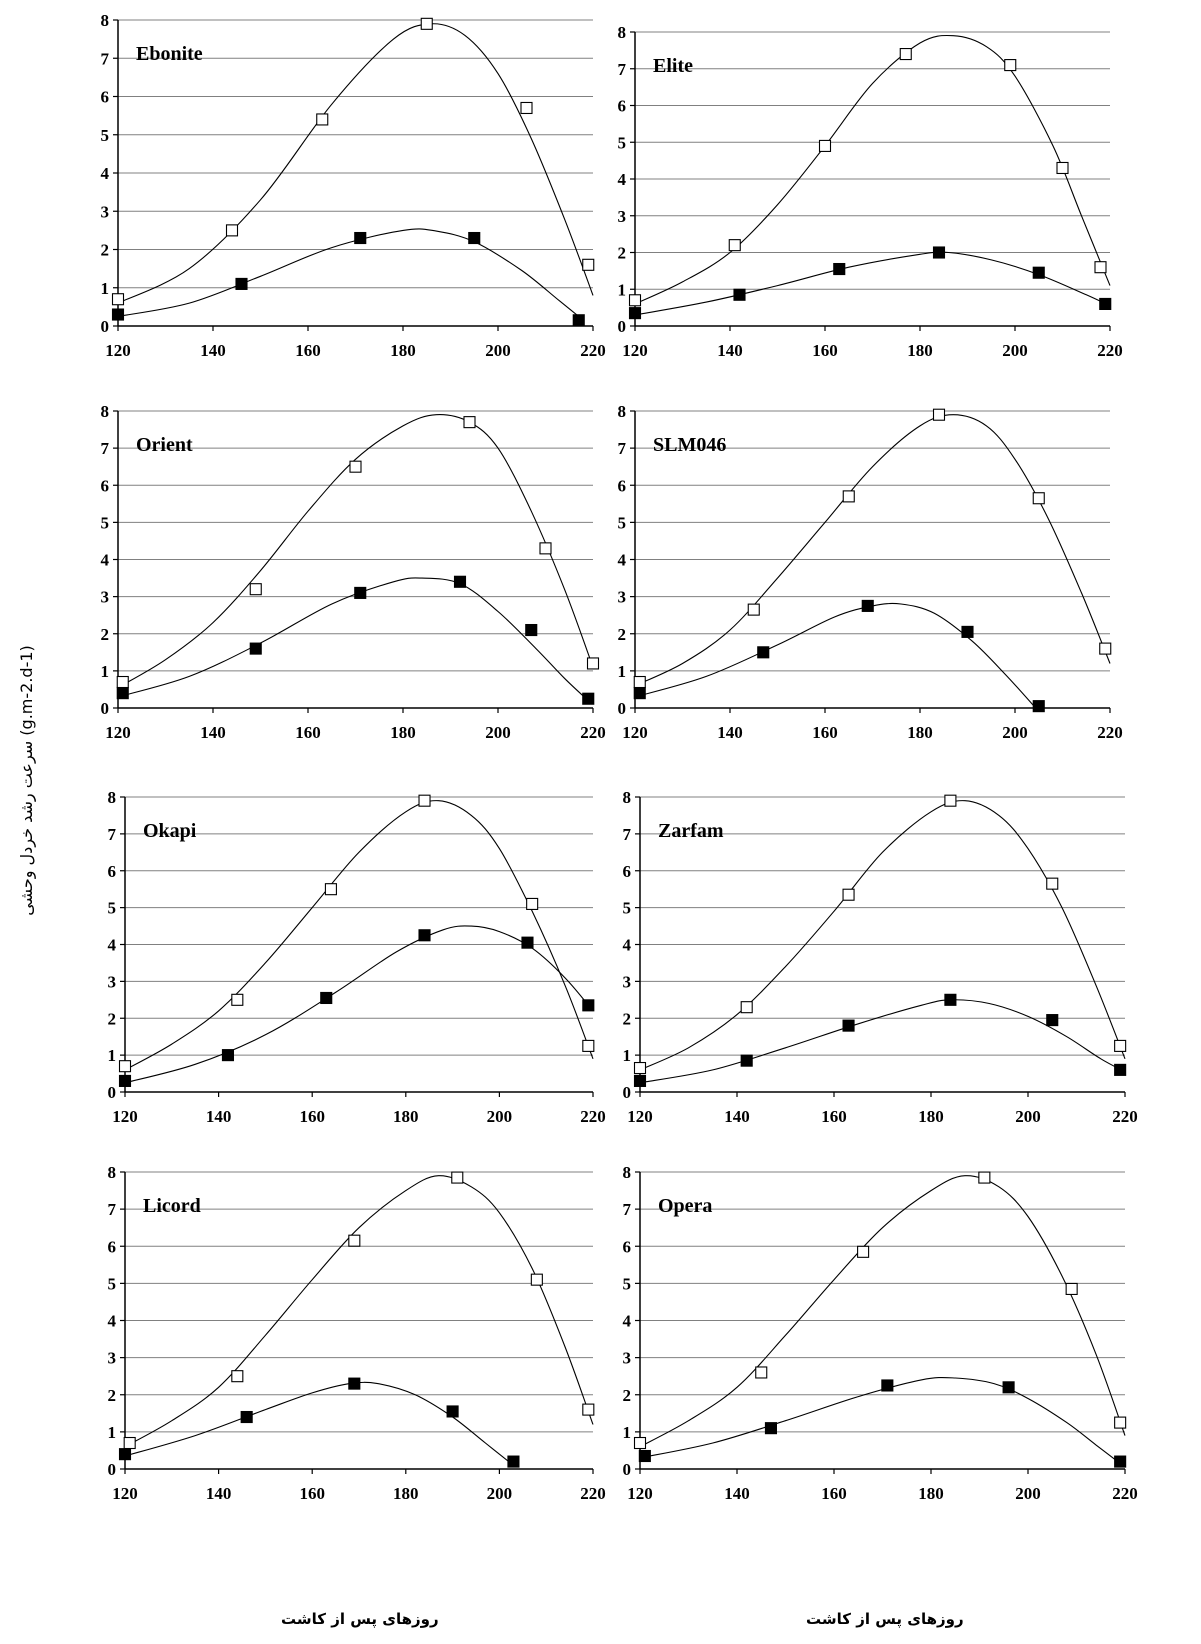  What do you see at coordinates (172, 1206) in the screenshot?
I see `panel-label: Licord` at bounding box center [172, 1206].